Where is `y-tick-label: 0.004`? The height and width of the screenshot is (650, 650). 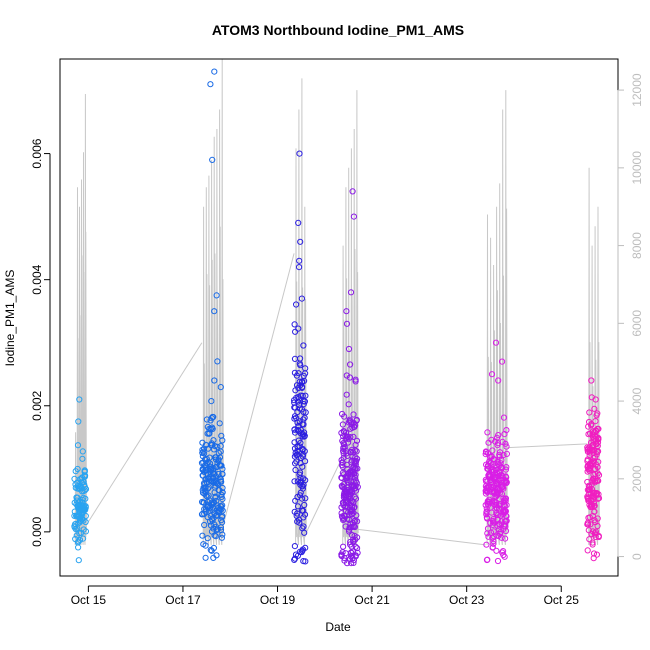 y-tick-label: 0.004 is located at coordinates (37, 279).